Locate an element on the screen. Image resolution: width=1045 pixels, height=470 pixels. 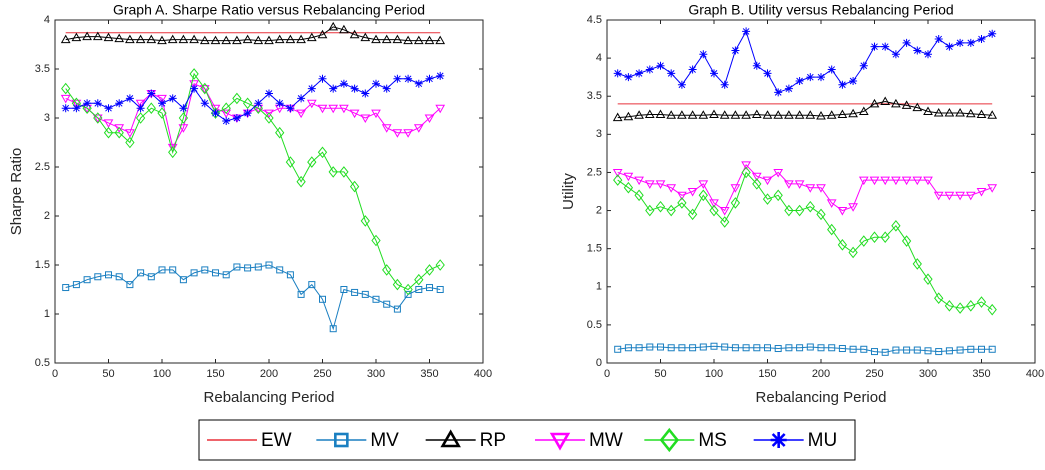
y-tick-label: 0.5 is located at coordinates (42, 363).